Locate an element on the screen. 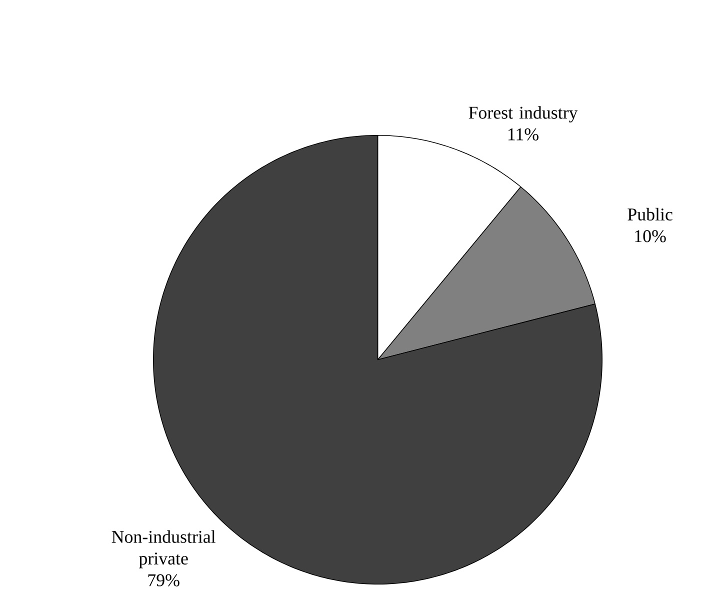 The width and height of the screenshot is (710, 591). slice-label: Forest industry is located at coordinates (523, 114).